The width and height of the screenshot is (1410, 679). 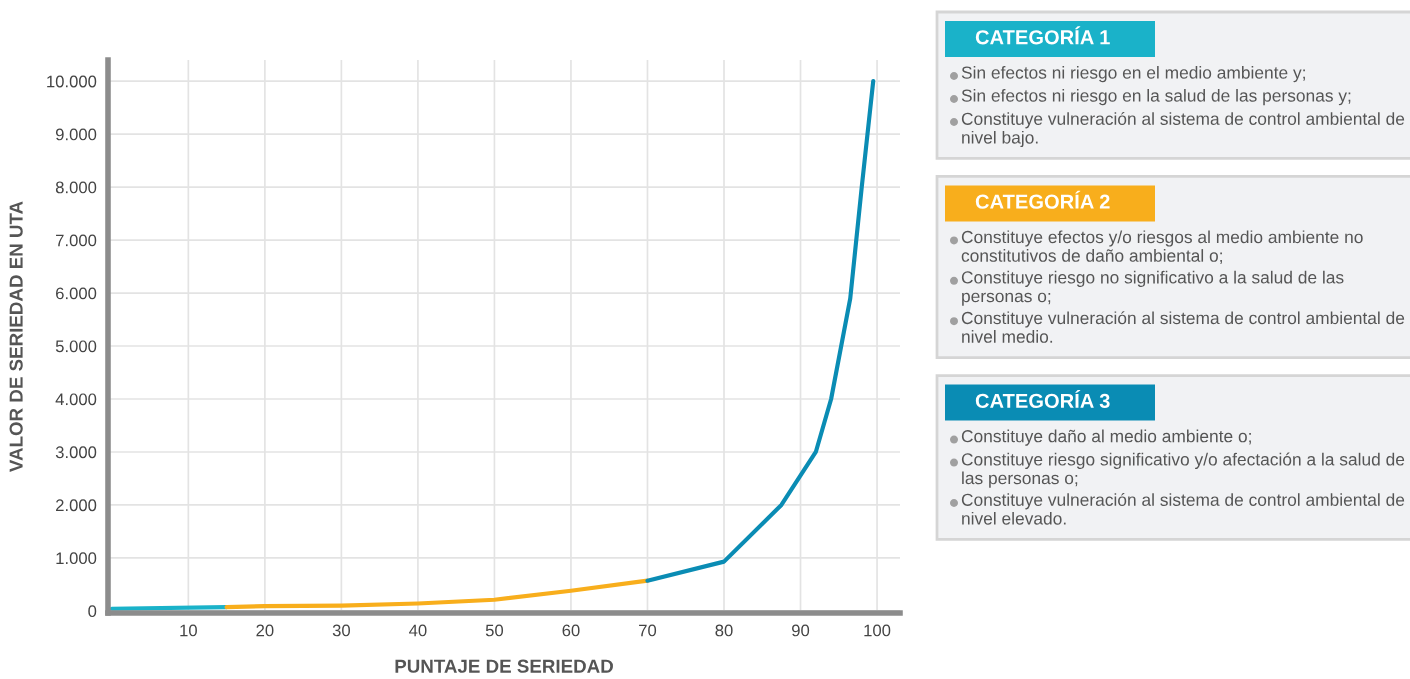 I want to click on x-tick-label: 20, so click(x=265, y=630).